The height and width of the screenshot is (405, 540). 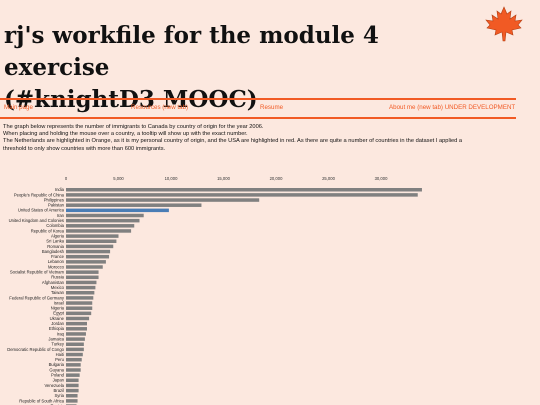 I want to click on x-tick-label: 30,000, so click(x=381, y=178).